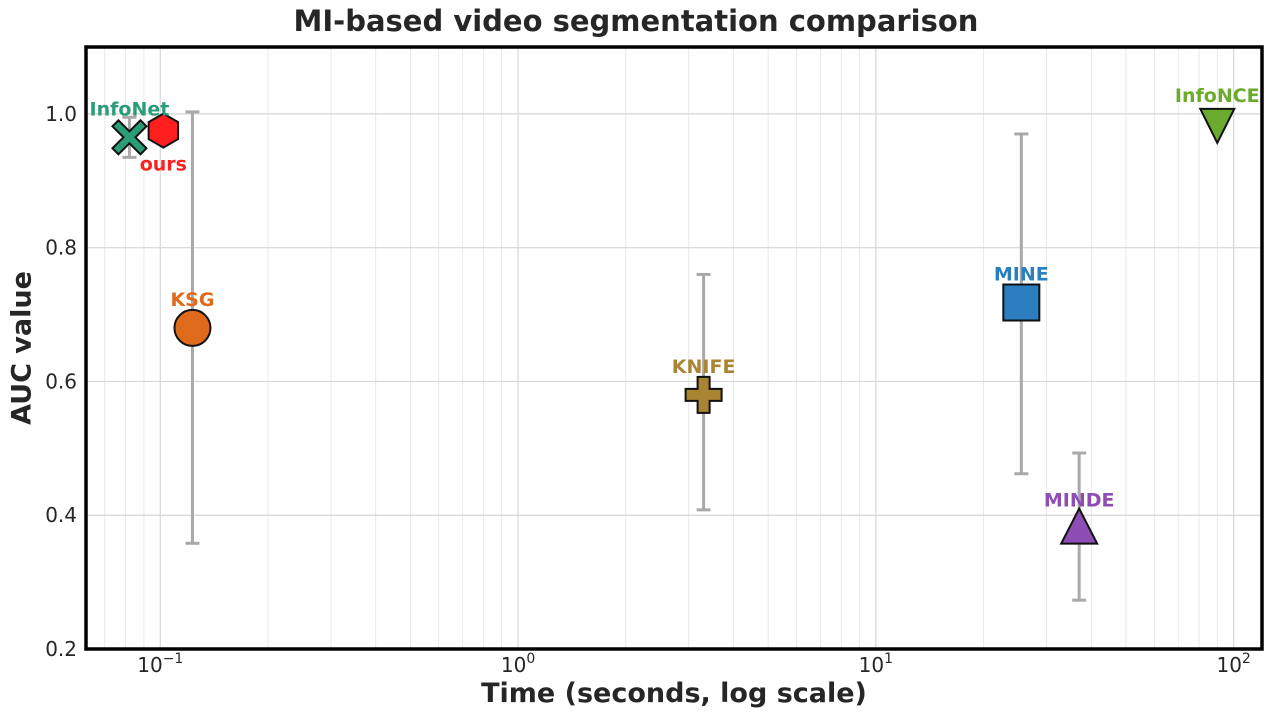  What do you see at coordinates (1217, 96) in the screenshot?
I see `point-label-infonce: InfoNCE` at bounding box center [1217, 96].